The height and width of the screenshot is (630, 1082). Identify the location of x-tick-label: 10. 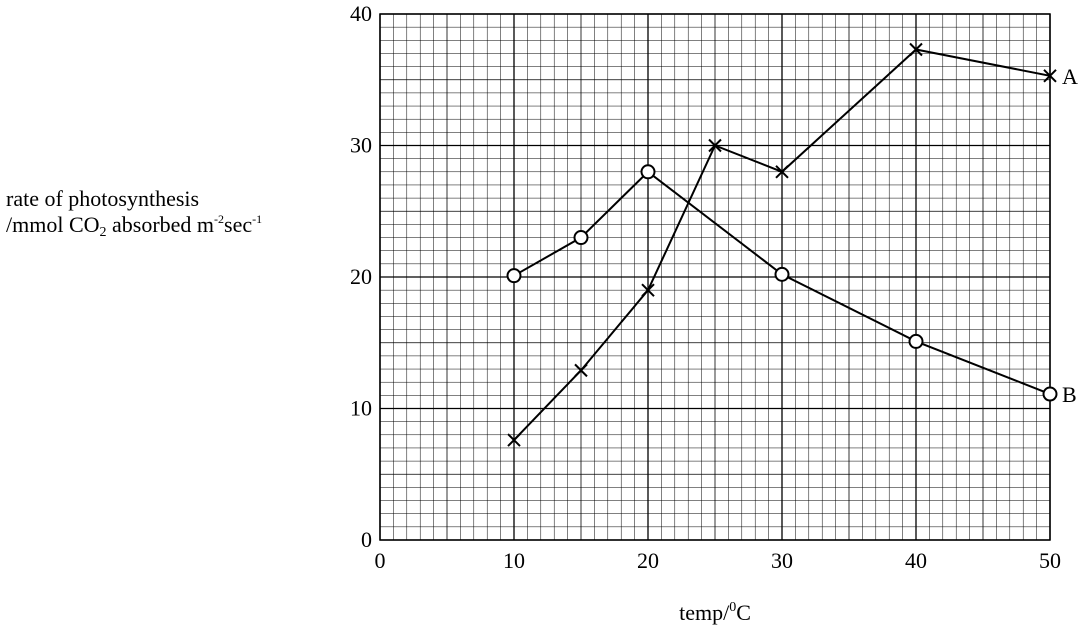
(514, 560).